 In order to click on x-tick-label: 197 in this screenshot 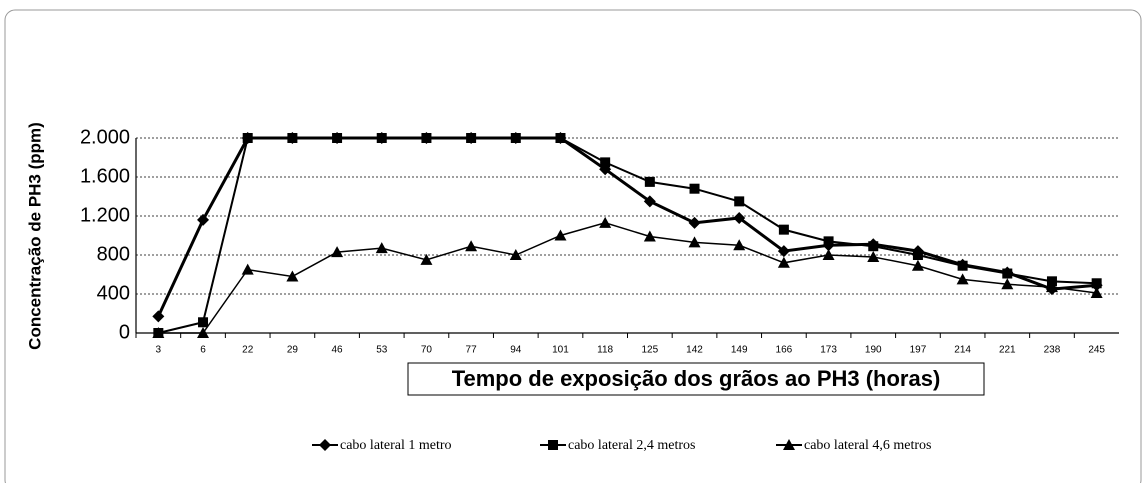, I will do `click(918, 350)`.